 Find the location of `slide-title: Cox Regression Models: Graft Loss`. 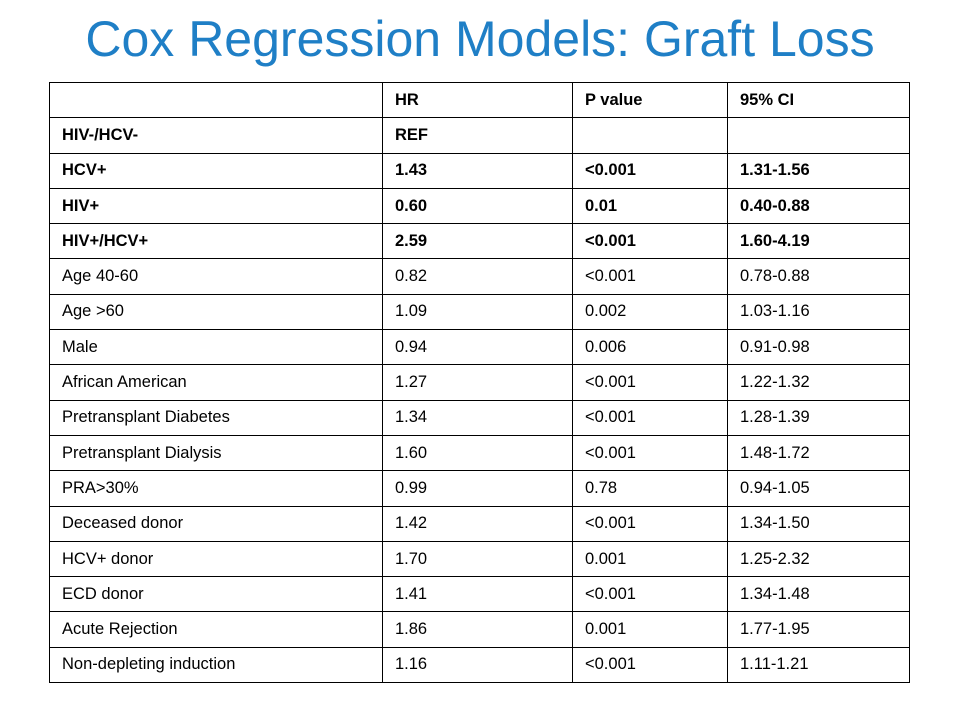

slide-title: Cox Regression Models: Graft Loss is located at coordinates (480, 39).